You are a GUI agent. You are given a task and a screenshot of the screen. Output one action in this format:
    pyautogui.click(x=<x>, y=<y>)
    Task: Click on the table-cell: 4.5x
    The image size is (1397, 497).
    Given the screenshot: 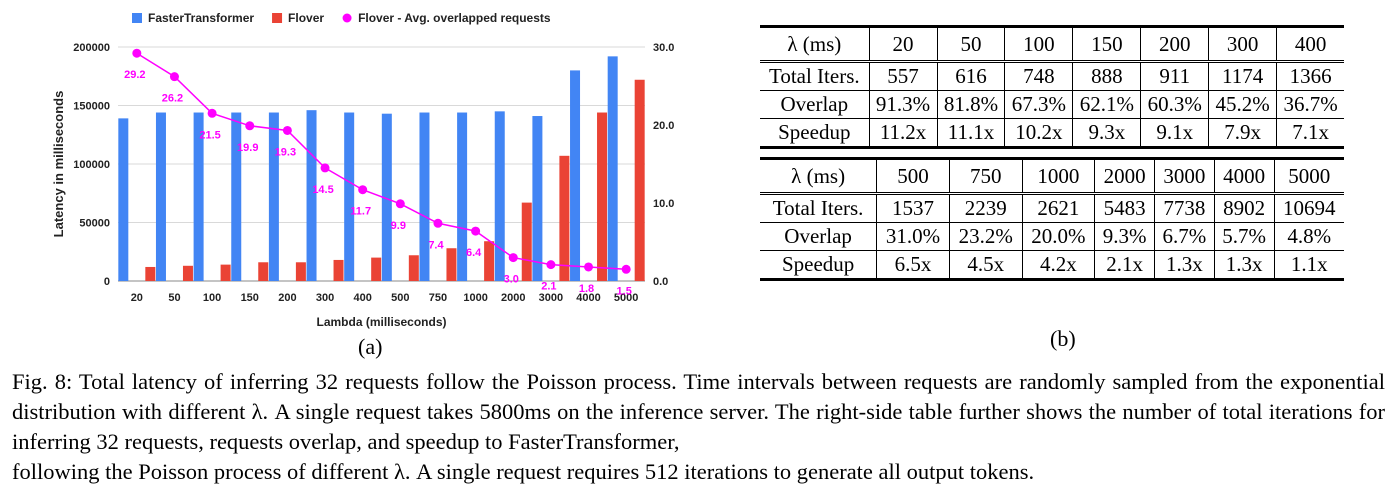 What is the action you would take?
    pyautogui.click(x=985, y=265)
    